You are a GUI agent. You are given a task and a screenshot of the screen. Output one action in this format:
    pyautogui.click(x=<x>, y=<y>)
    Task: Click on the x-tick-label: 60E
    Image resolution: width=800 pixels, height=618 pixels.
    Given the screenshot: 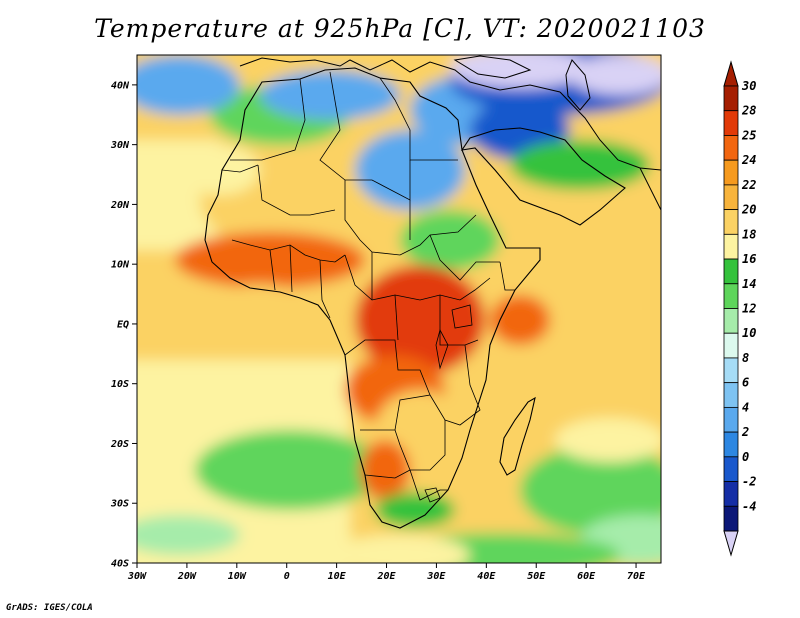 What is the action you would take?
    pyautogui.click(x=586, y=576)
    